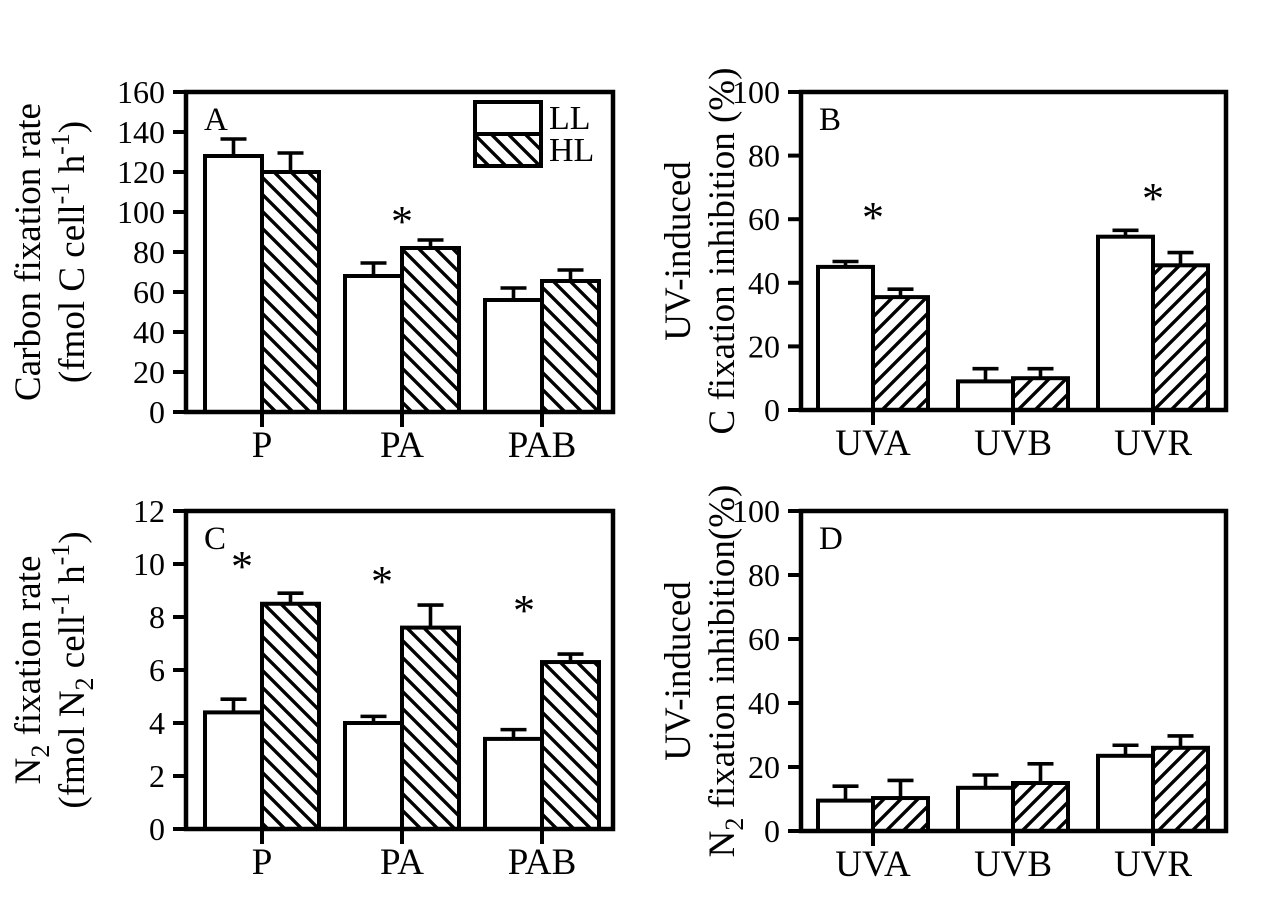 The height and width of the screenshot is (915, 1271). What do you see at coordinates (845, 792) in the screenshot?
I see `error-bar-D-UVA-LL` at bounding box center [845, 792].